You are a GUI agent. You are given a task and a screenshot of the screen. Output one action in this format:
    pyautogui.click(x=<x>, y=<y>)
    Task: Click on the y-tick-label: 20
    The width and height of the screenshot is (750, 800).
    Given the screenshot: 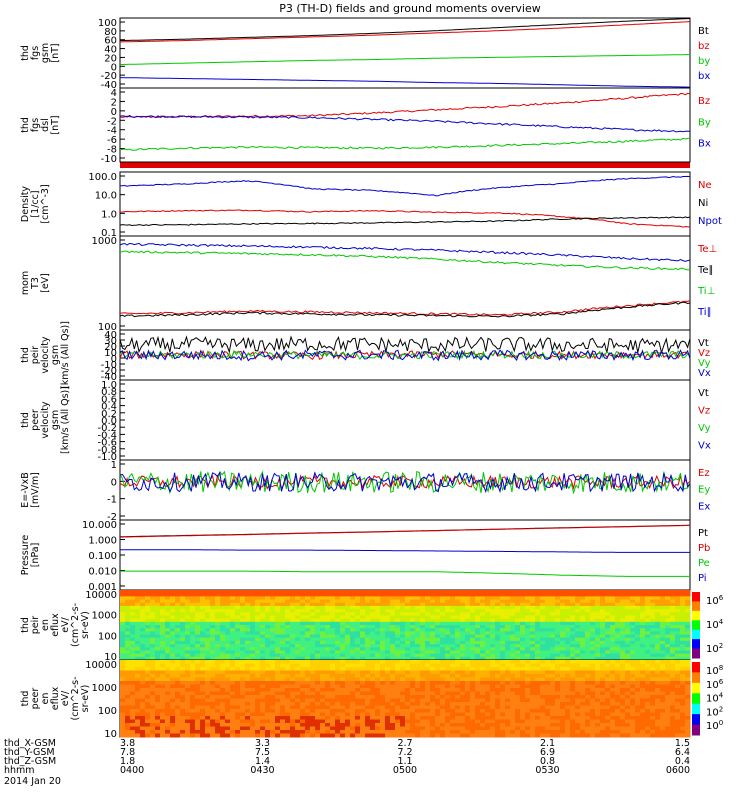 What is the action you would take?
    pyautogui.click(x=110, y=347)
    